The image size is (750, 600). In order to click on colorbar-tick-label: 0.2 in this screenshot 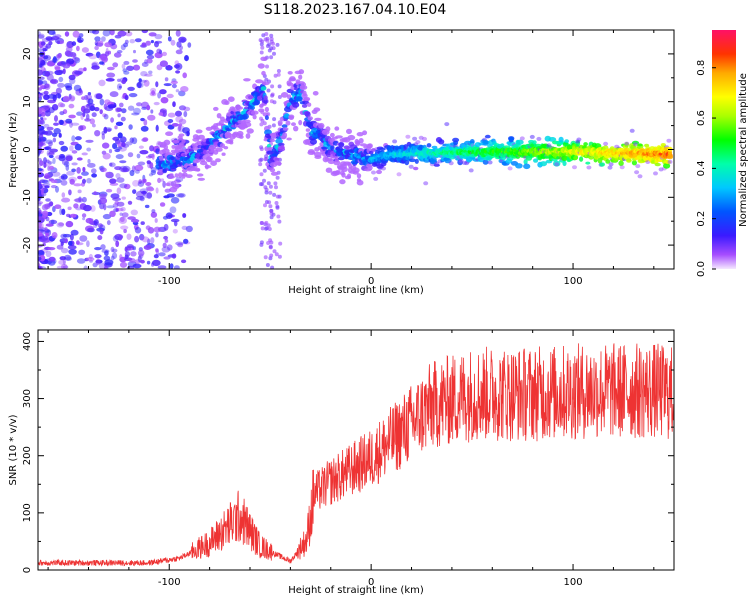, I will do `click(701, 219)`.